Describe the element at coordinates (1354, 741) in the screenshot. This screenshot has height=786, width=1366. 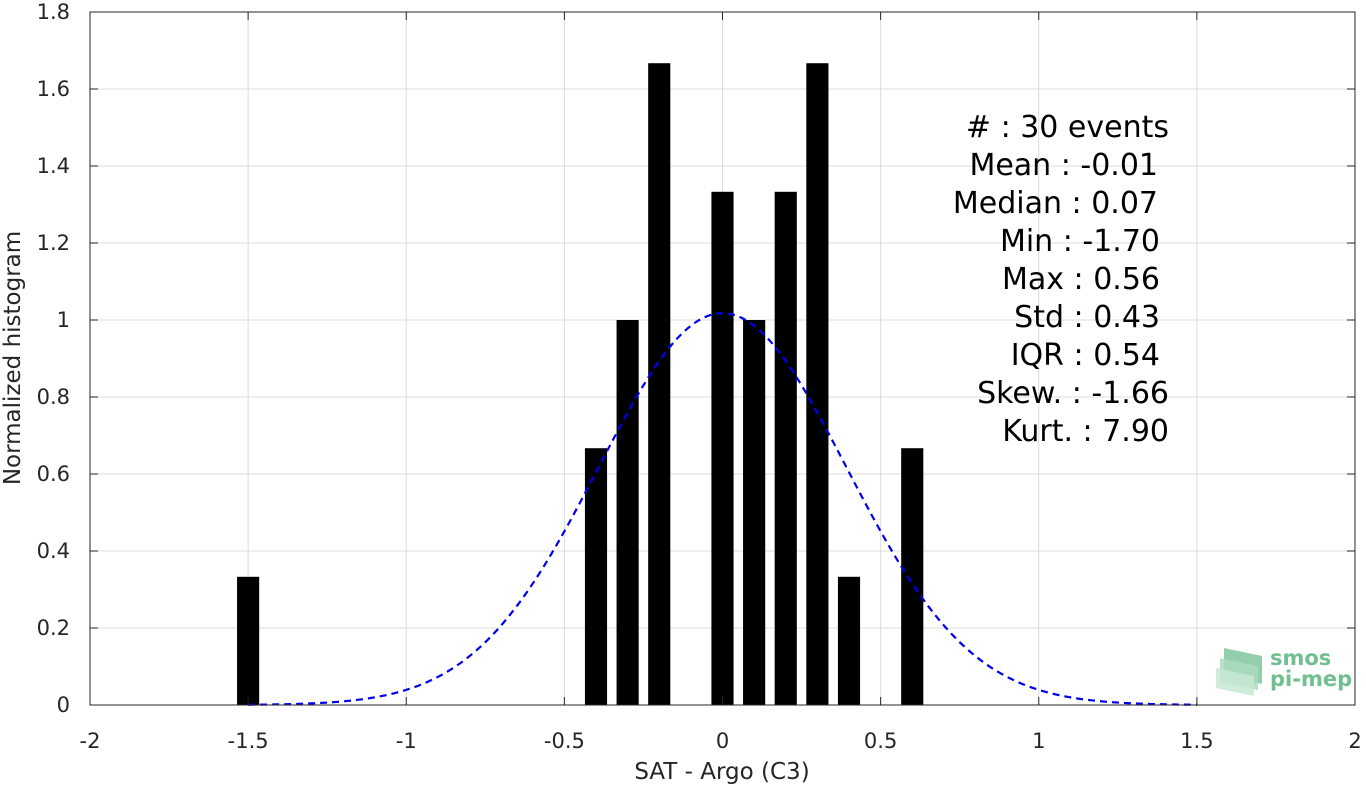
I see `x-tick-label: 2` at that location.